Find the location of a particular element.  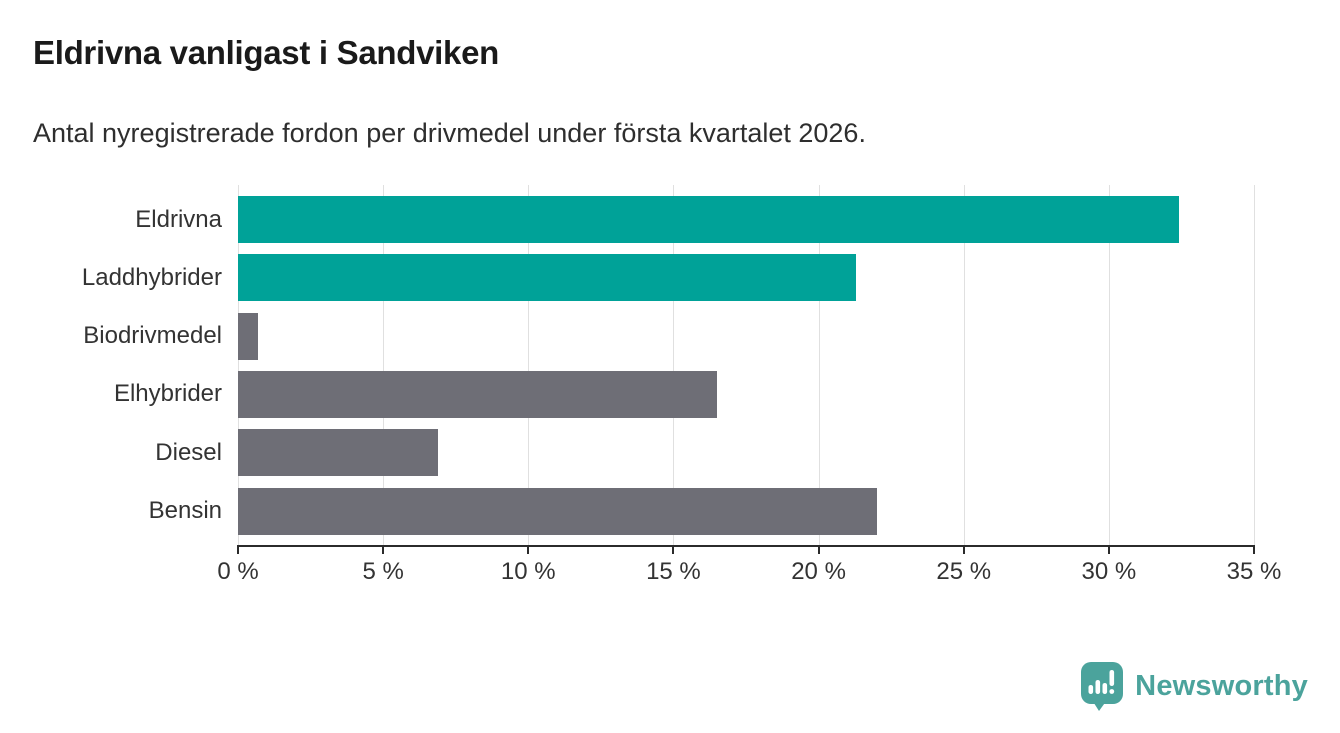

bar-diesel is located at coordinates (338, 453).